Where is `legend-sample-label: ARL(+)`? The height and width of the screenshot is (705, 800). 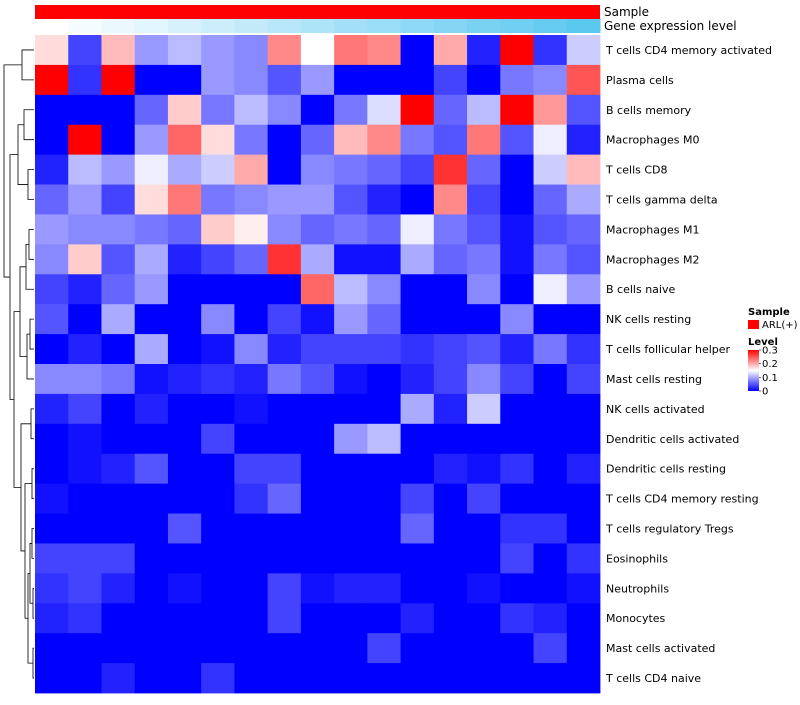
legend-sample-label: ARL(+) is located at coordinates (780, 325).